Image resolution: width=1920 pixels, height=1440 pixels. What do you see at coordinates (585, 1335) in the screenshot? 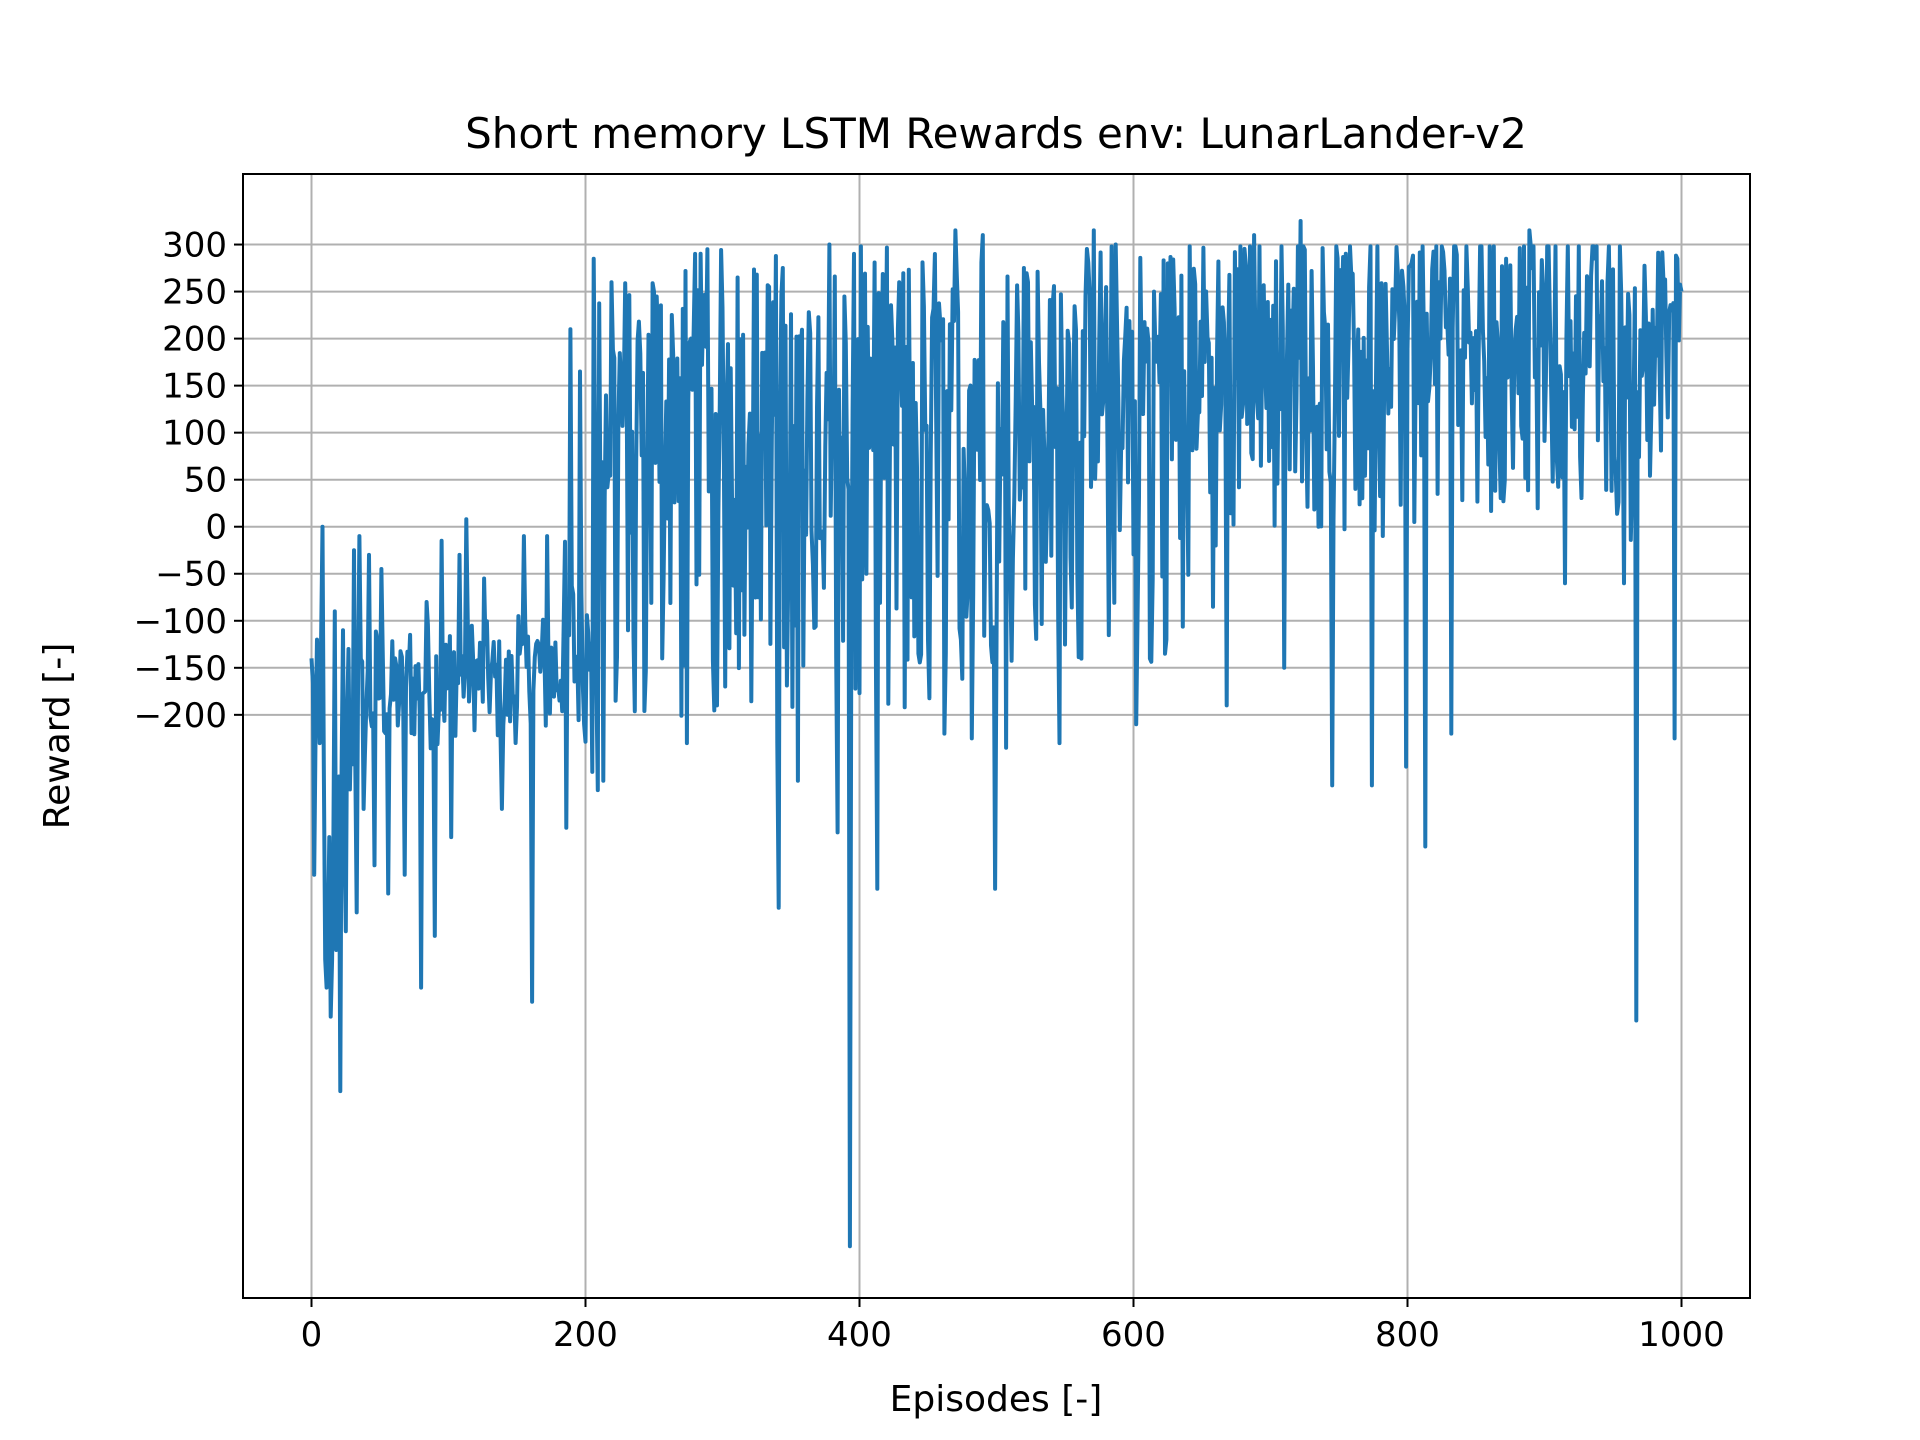
I see `x-tick-label: 200` at bounding box center [585, 1335].